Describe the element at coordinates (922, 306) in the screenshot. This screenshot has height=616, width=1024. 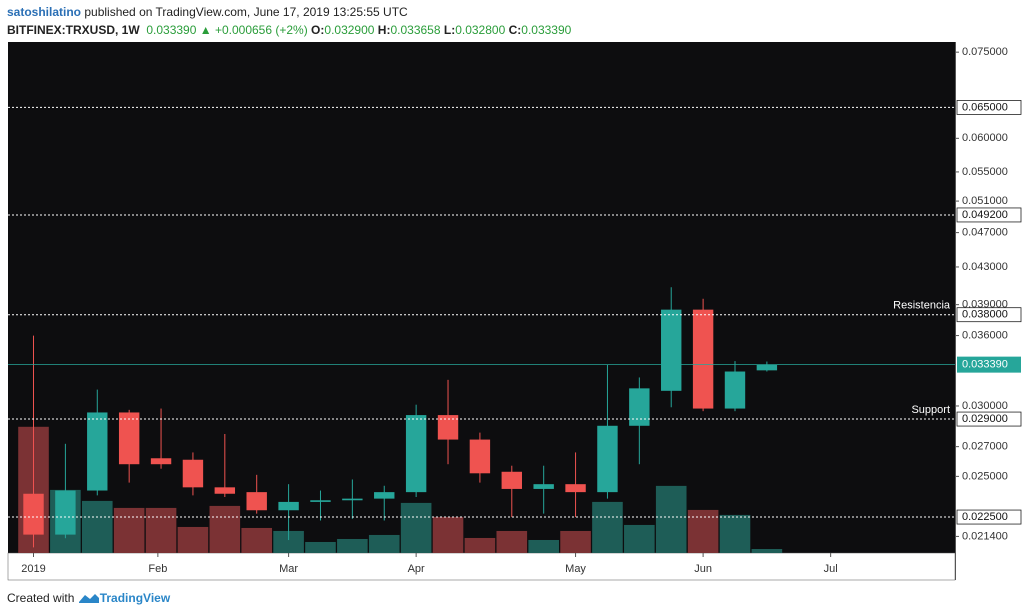
I see `level-note: Resistencia` at that location.